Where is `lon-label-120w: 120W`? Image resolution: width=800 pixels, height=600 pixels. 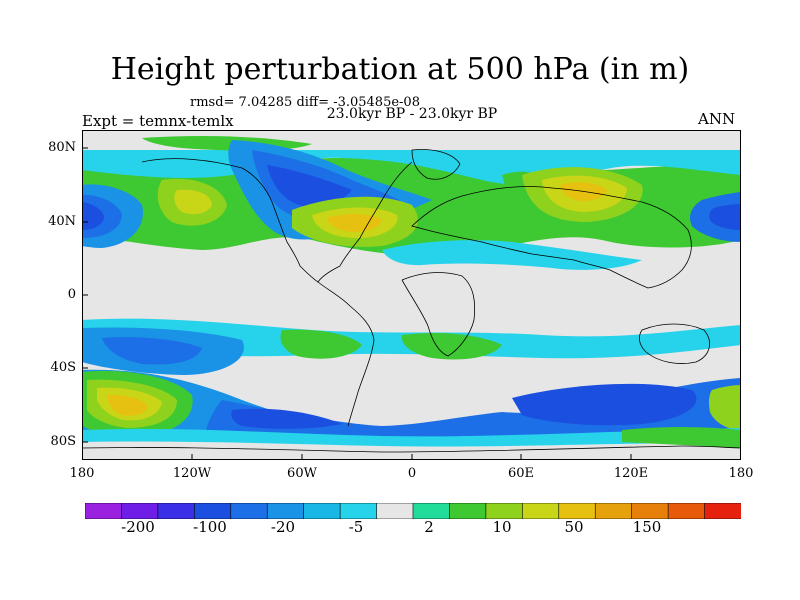 lon-label-120w: 120W is located at coordinates (192, 473).